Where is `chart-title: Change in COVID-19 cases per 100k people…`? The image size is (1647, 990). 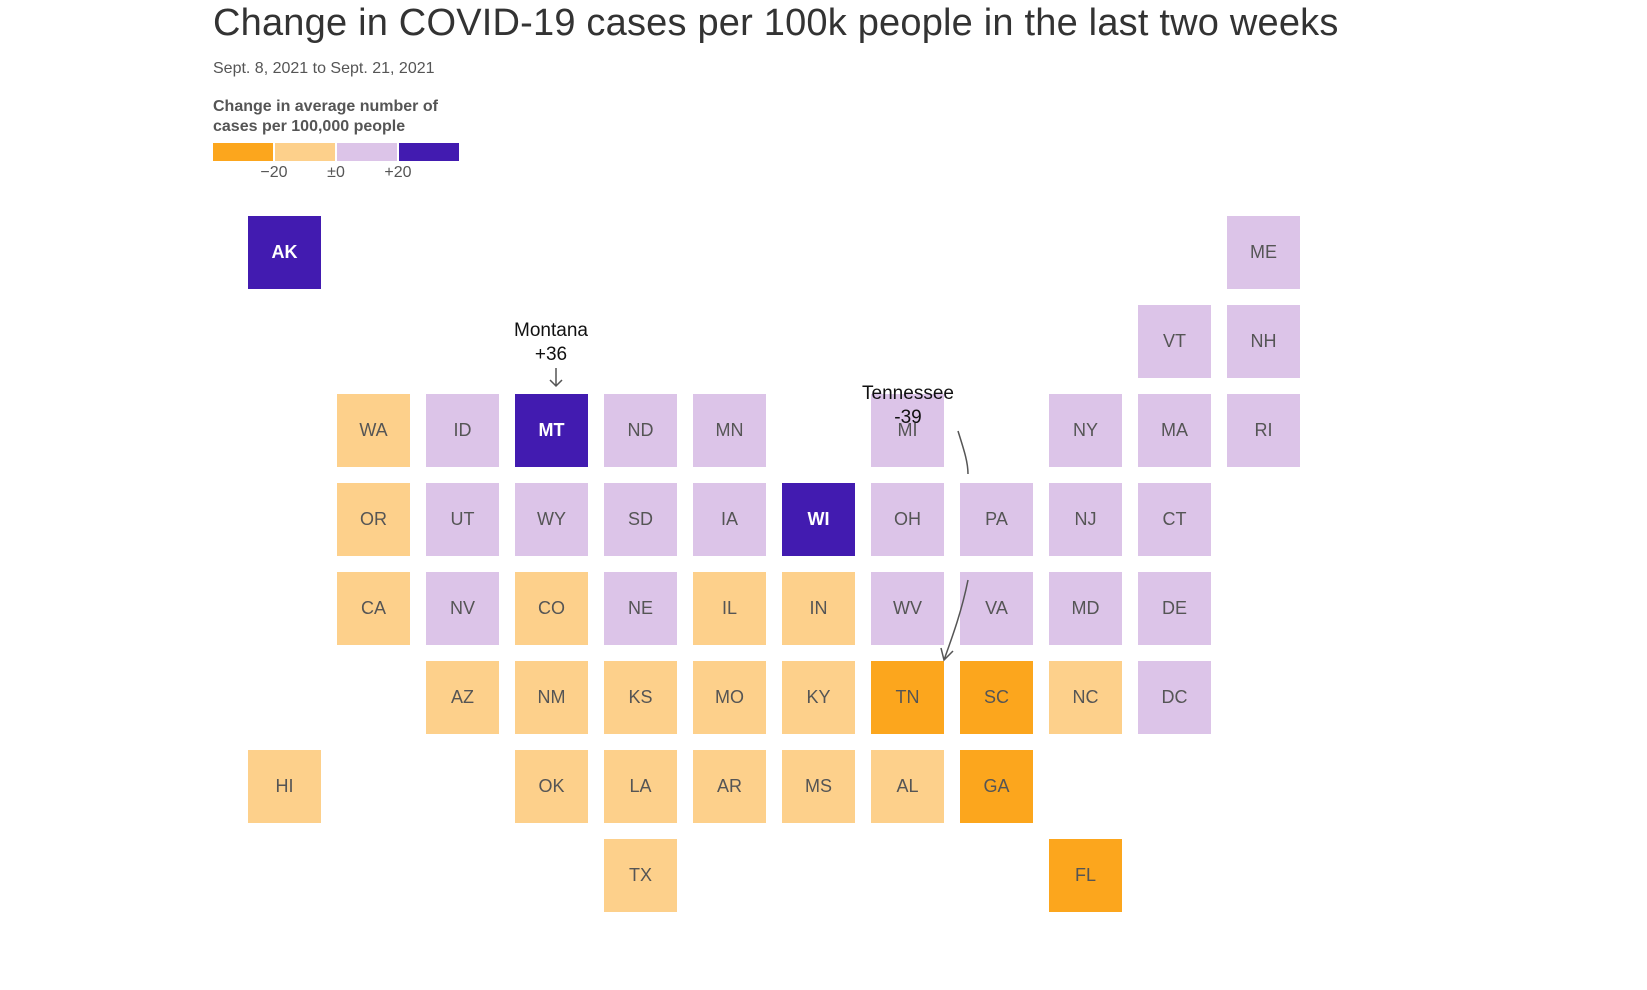 chart-title: Change in COVID-19 cases per 100k people… is located at coordinates (776, 23).